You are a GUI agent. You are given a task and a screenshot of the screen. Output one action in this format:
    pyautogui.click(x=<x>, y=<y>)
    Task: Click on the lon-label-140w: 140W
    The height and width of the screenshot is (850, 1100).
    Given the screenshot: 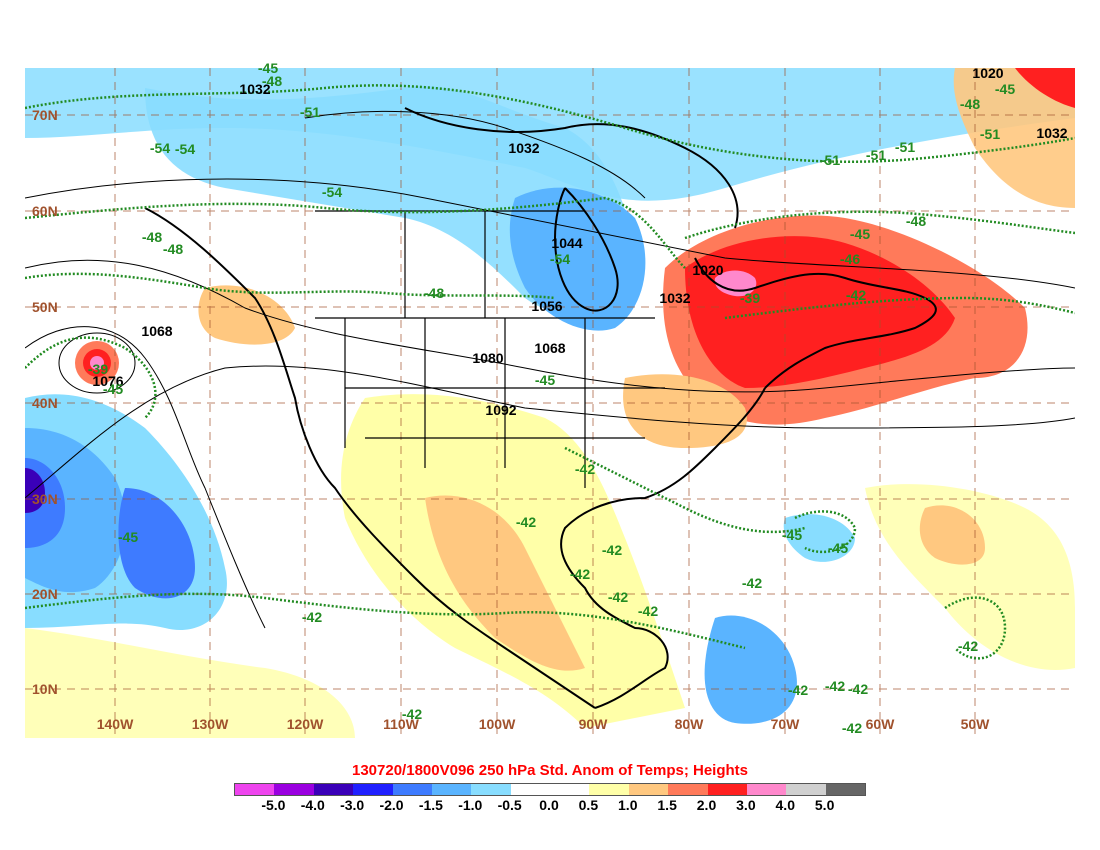 What is the action you would take?
    pyautogui.click(x=115, y=724)
    